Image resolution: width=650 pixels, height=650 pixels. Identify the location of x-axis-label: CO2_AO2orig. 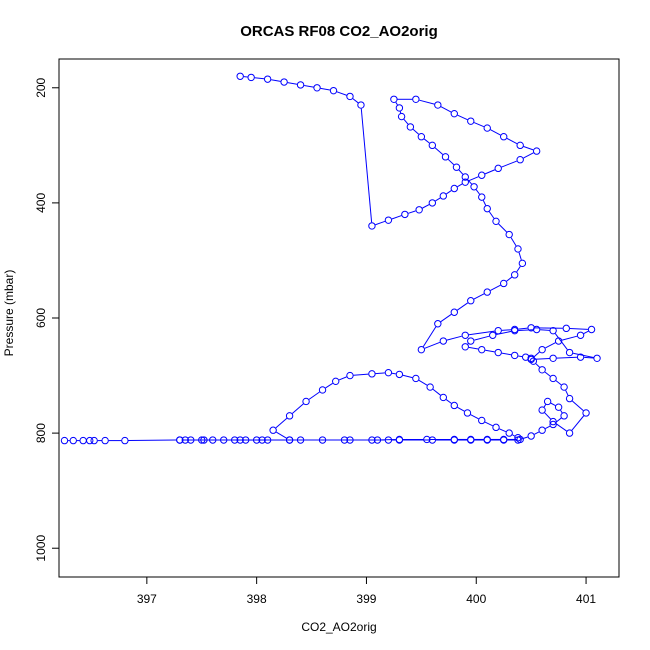
(338, 627).